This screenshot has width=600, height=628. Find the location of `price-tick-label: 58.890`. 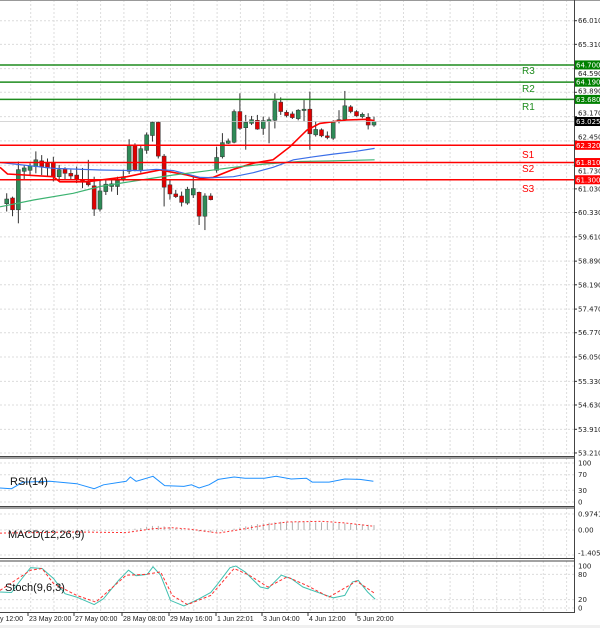

price-tick-label: 58.890 is located at coordinates (589, 262).